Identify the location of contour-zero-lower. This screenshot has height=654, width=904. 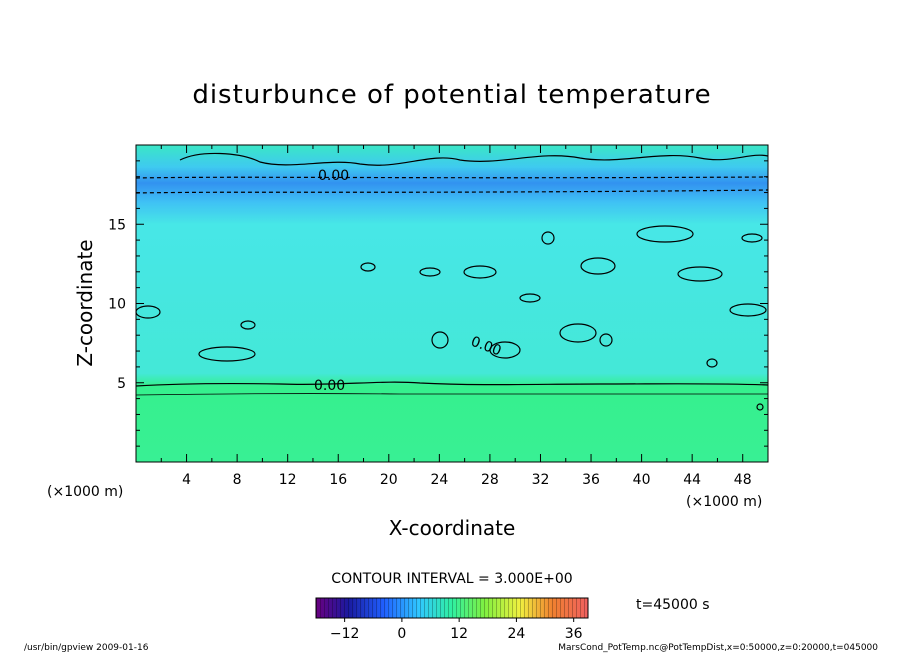
(452, 384).